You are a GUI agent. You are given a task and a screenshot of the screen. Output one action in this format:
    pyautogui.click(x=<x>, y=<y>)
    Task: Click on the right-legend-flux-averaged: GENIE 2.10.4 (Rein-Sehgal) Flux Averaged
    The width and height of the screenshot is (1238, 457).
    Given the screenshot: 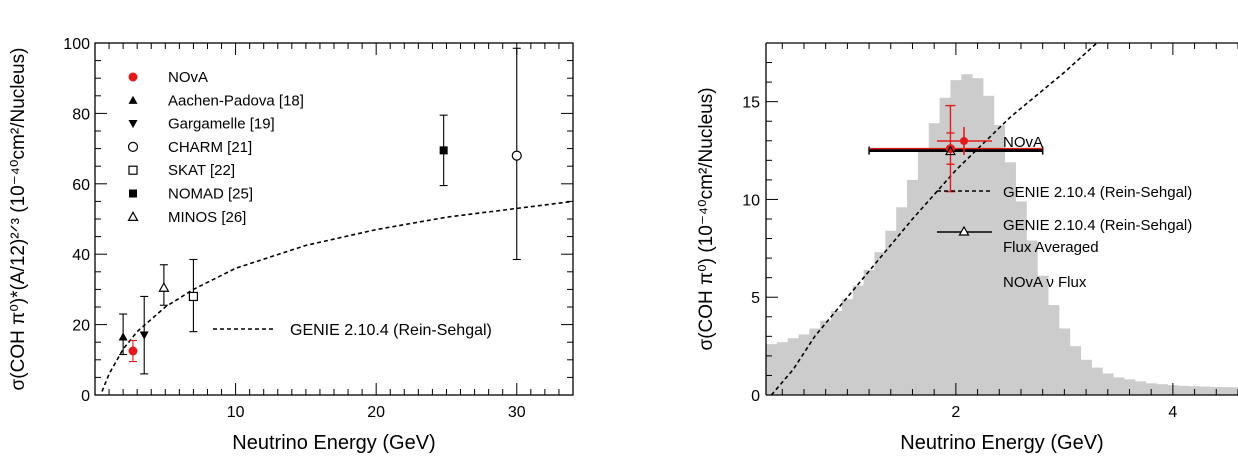 What is the action you would take?
    pyautogui.click(x=1064, y=236)
    